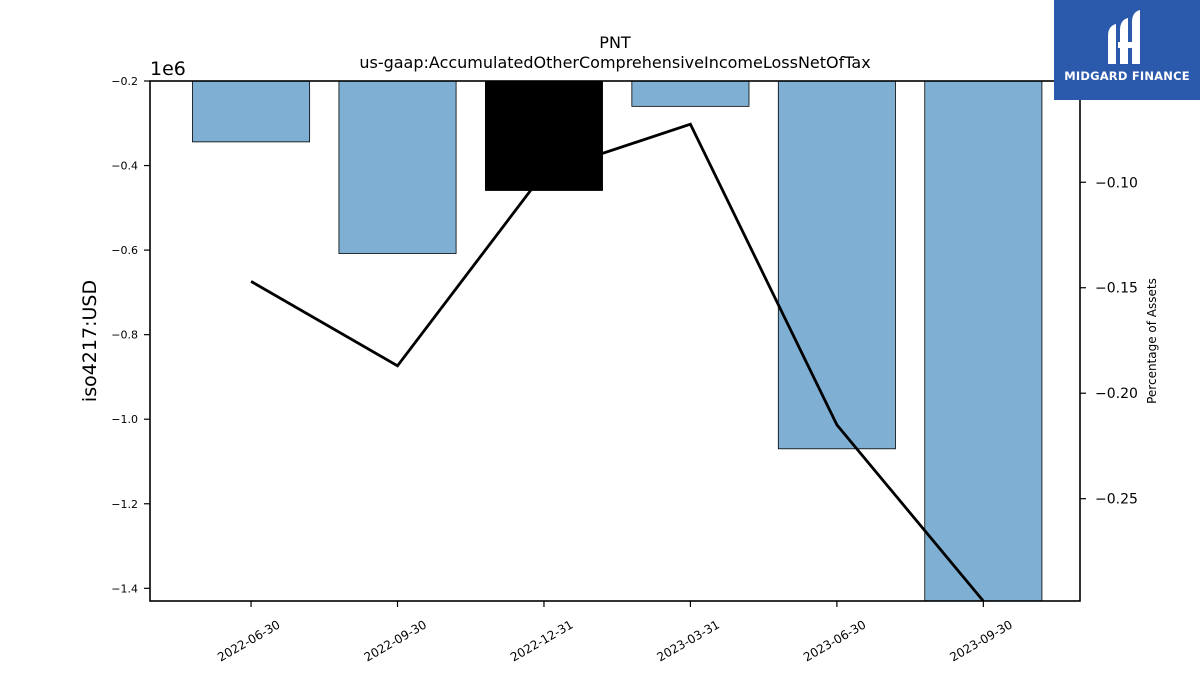  What do you see at coordinates (1152, 341) in the screenshot?
I see `y2-axis-label: Percentage of Assets` at bounding box center [1152, 341].